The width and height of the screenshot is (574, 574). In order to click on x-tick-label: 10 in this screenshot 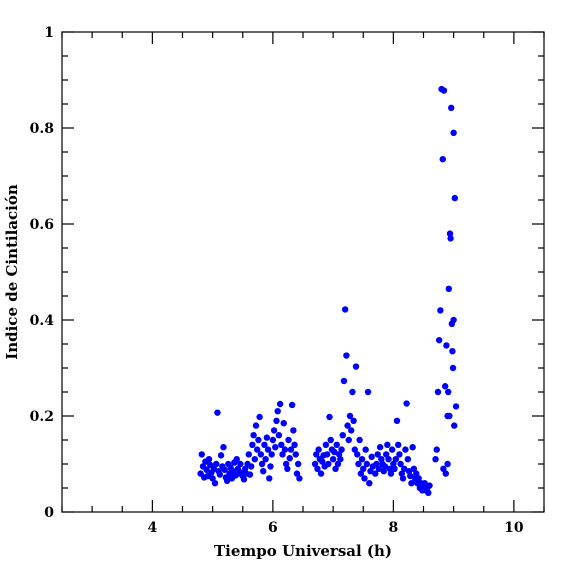, I will do `click(514, 528)`.